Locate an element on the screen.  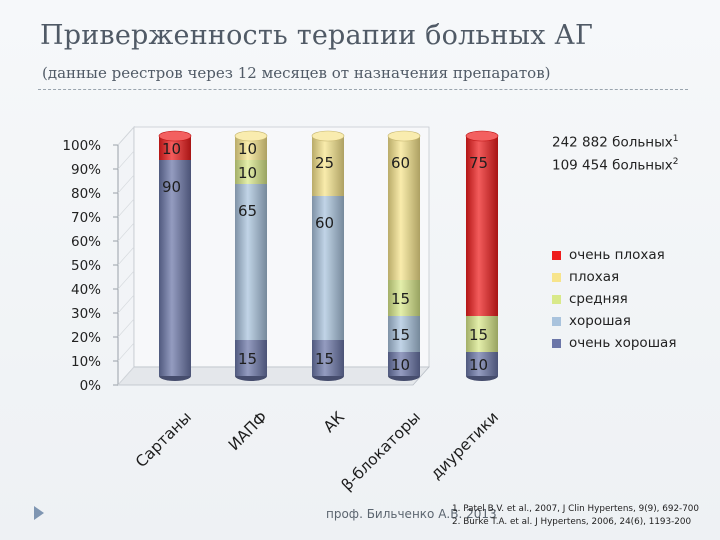
slide-title: Приверженность терапии больных АГ is located at coordinates (317, 35).